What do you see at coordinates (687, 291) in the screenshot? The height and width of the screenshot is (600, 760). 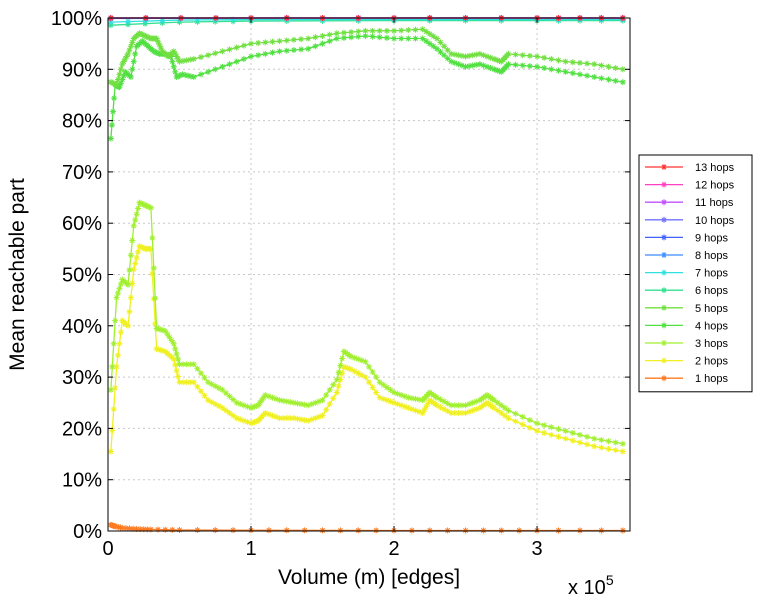 I see `legend-entry: 6 hops` at bounding box center [687, 291].